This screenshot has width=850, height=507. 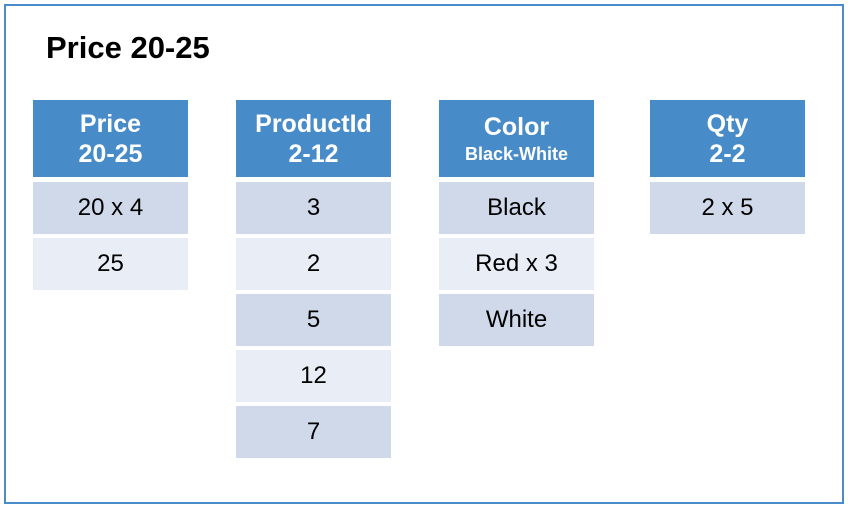 I want to click on column-qty: Qty 2-2 2 x 5, so click(x=727, y=169).